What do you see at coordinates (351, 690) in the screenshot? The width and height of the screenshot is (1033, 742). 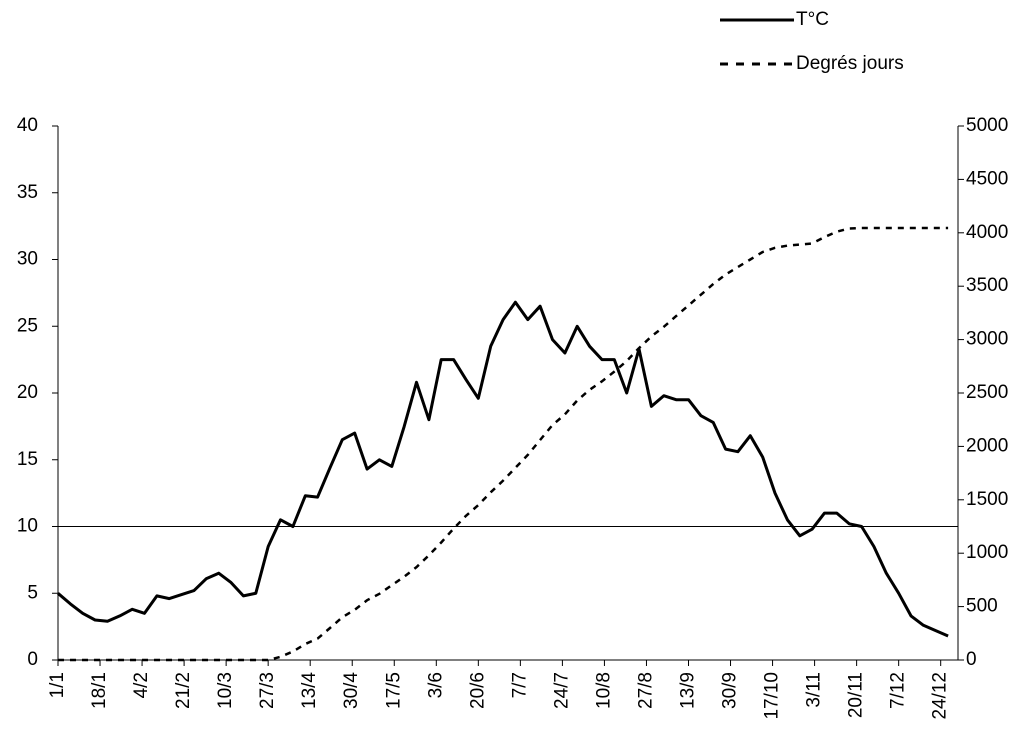 I see `x-tick-label: 30/4` at bounding box center [351, 690].